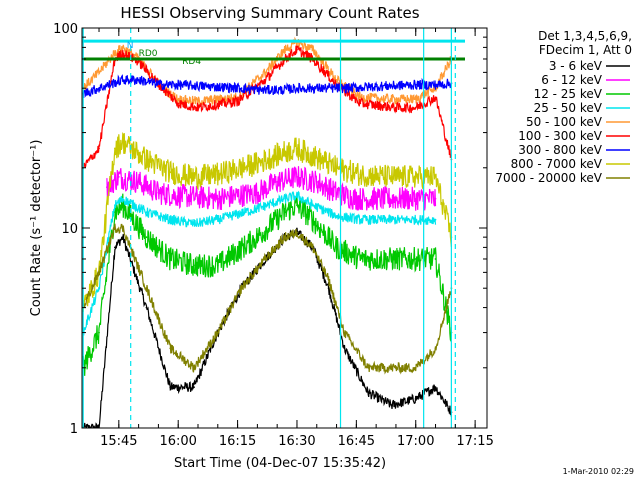  I want to click on annotation-rd0: RD0, so click(148, 54).